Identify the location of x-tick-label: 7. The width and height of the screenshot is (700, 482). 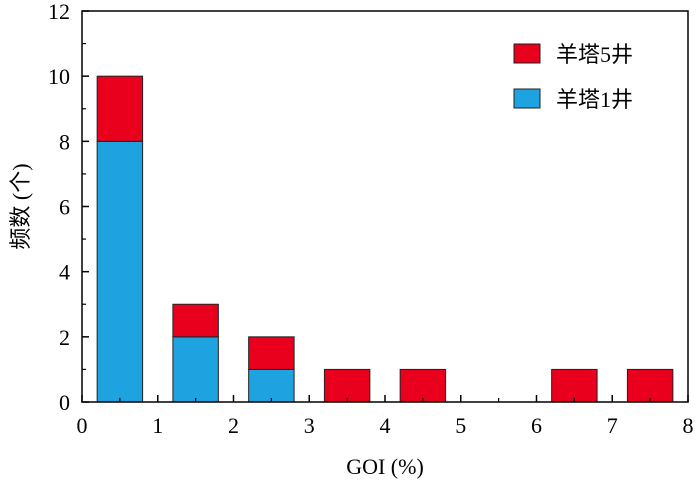
(612, 425).